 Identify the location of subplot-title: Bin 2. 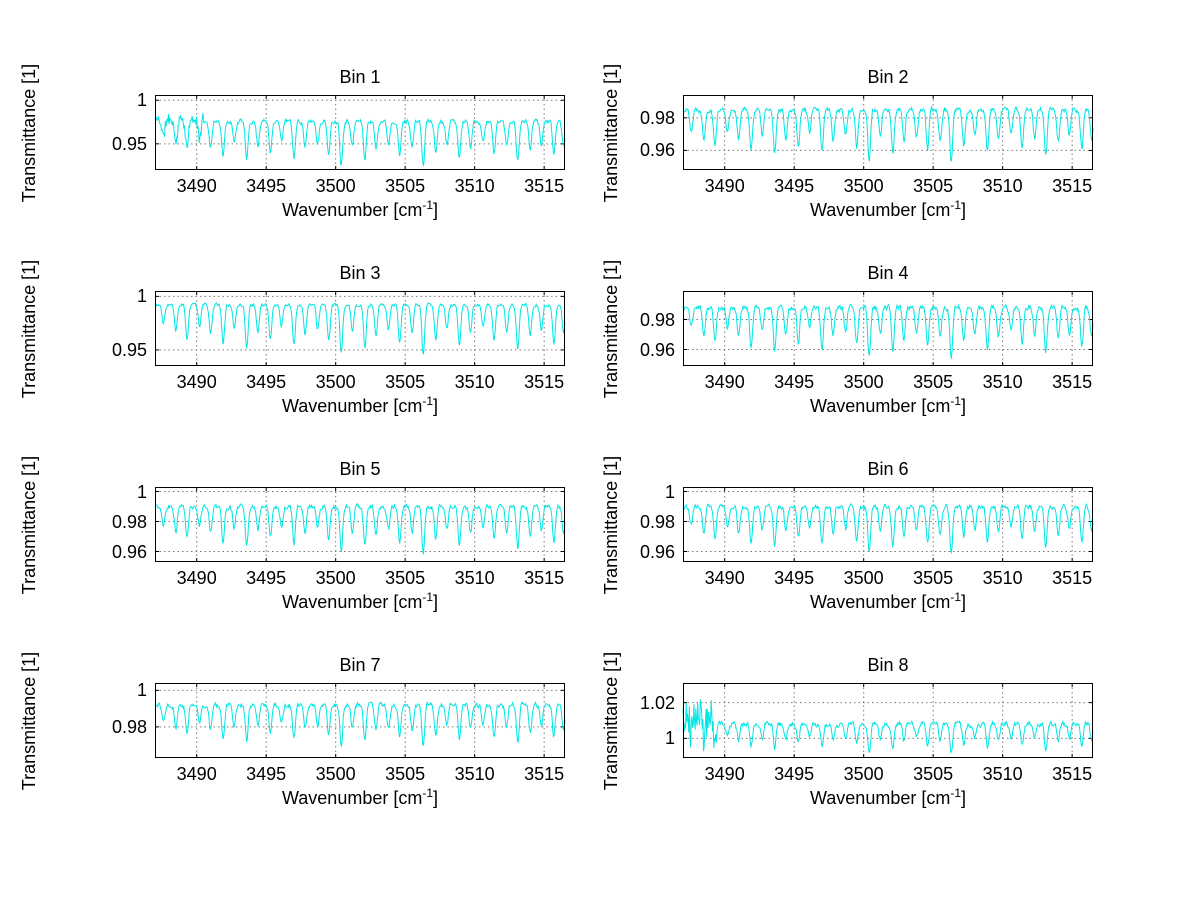
(888, 77).